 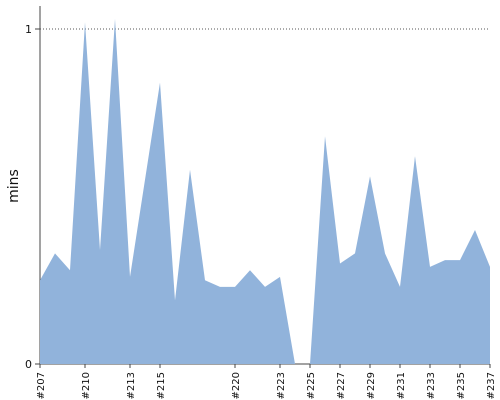 What do you see at coordinates (41, 385) in the screenshot?
I see `x-tick-label: #207` at bounding box center [41, 385].